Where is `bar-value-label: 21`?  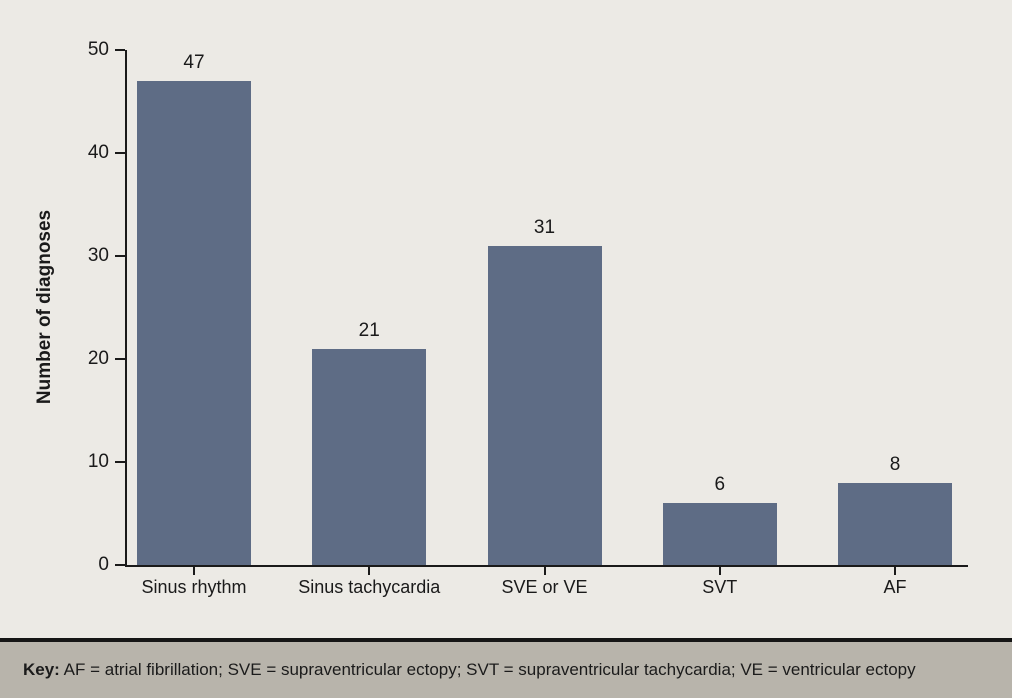
bar-value-label: 21 is located at coordinates (369, 330).